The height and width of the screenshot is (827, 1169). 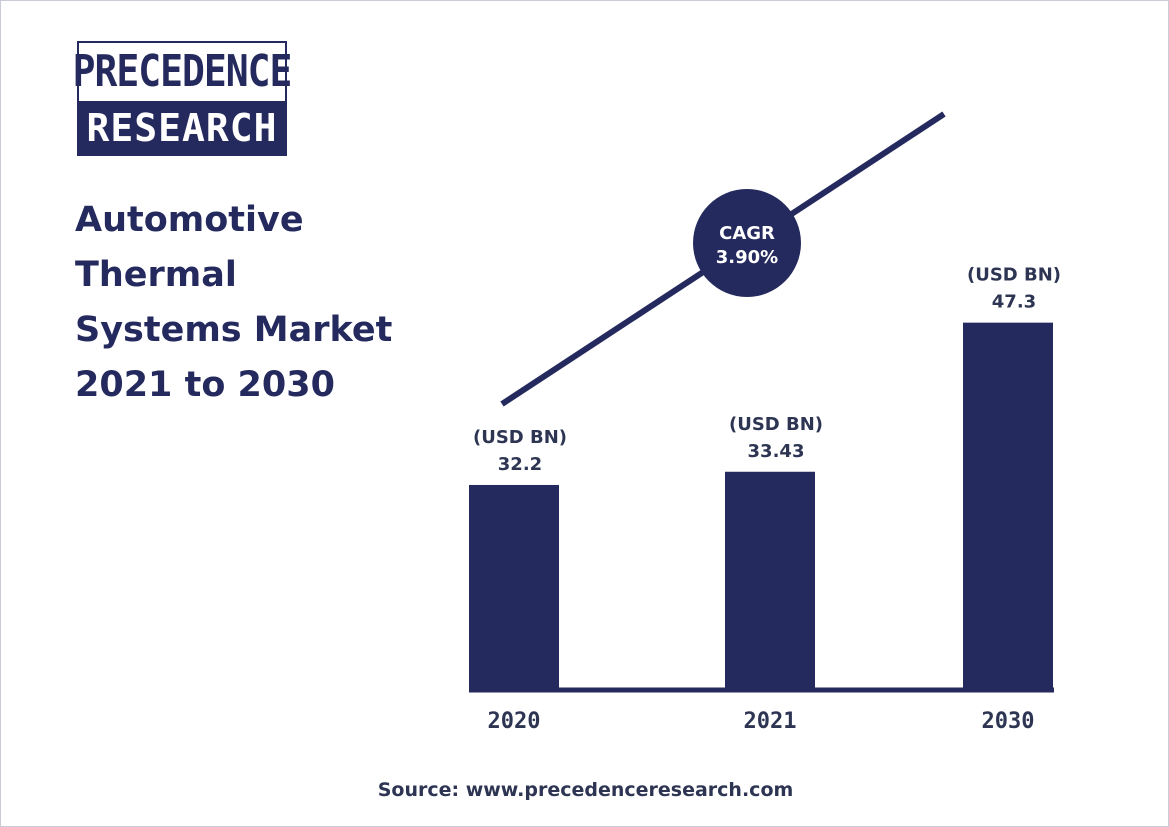 I want to click on precedence-research-logo: PRECEDENCE RESEARCH, so click(x=182, y=98).